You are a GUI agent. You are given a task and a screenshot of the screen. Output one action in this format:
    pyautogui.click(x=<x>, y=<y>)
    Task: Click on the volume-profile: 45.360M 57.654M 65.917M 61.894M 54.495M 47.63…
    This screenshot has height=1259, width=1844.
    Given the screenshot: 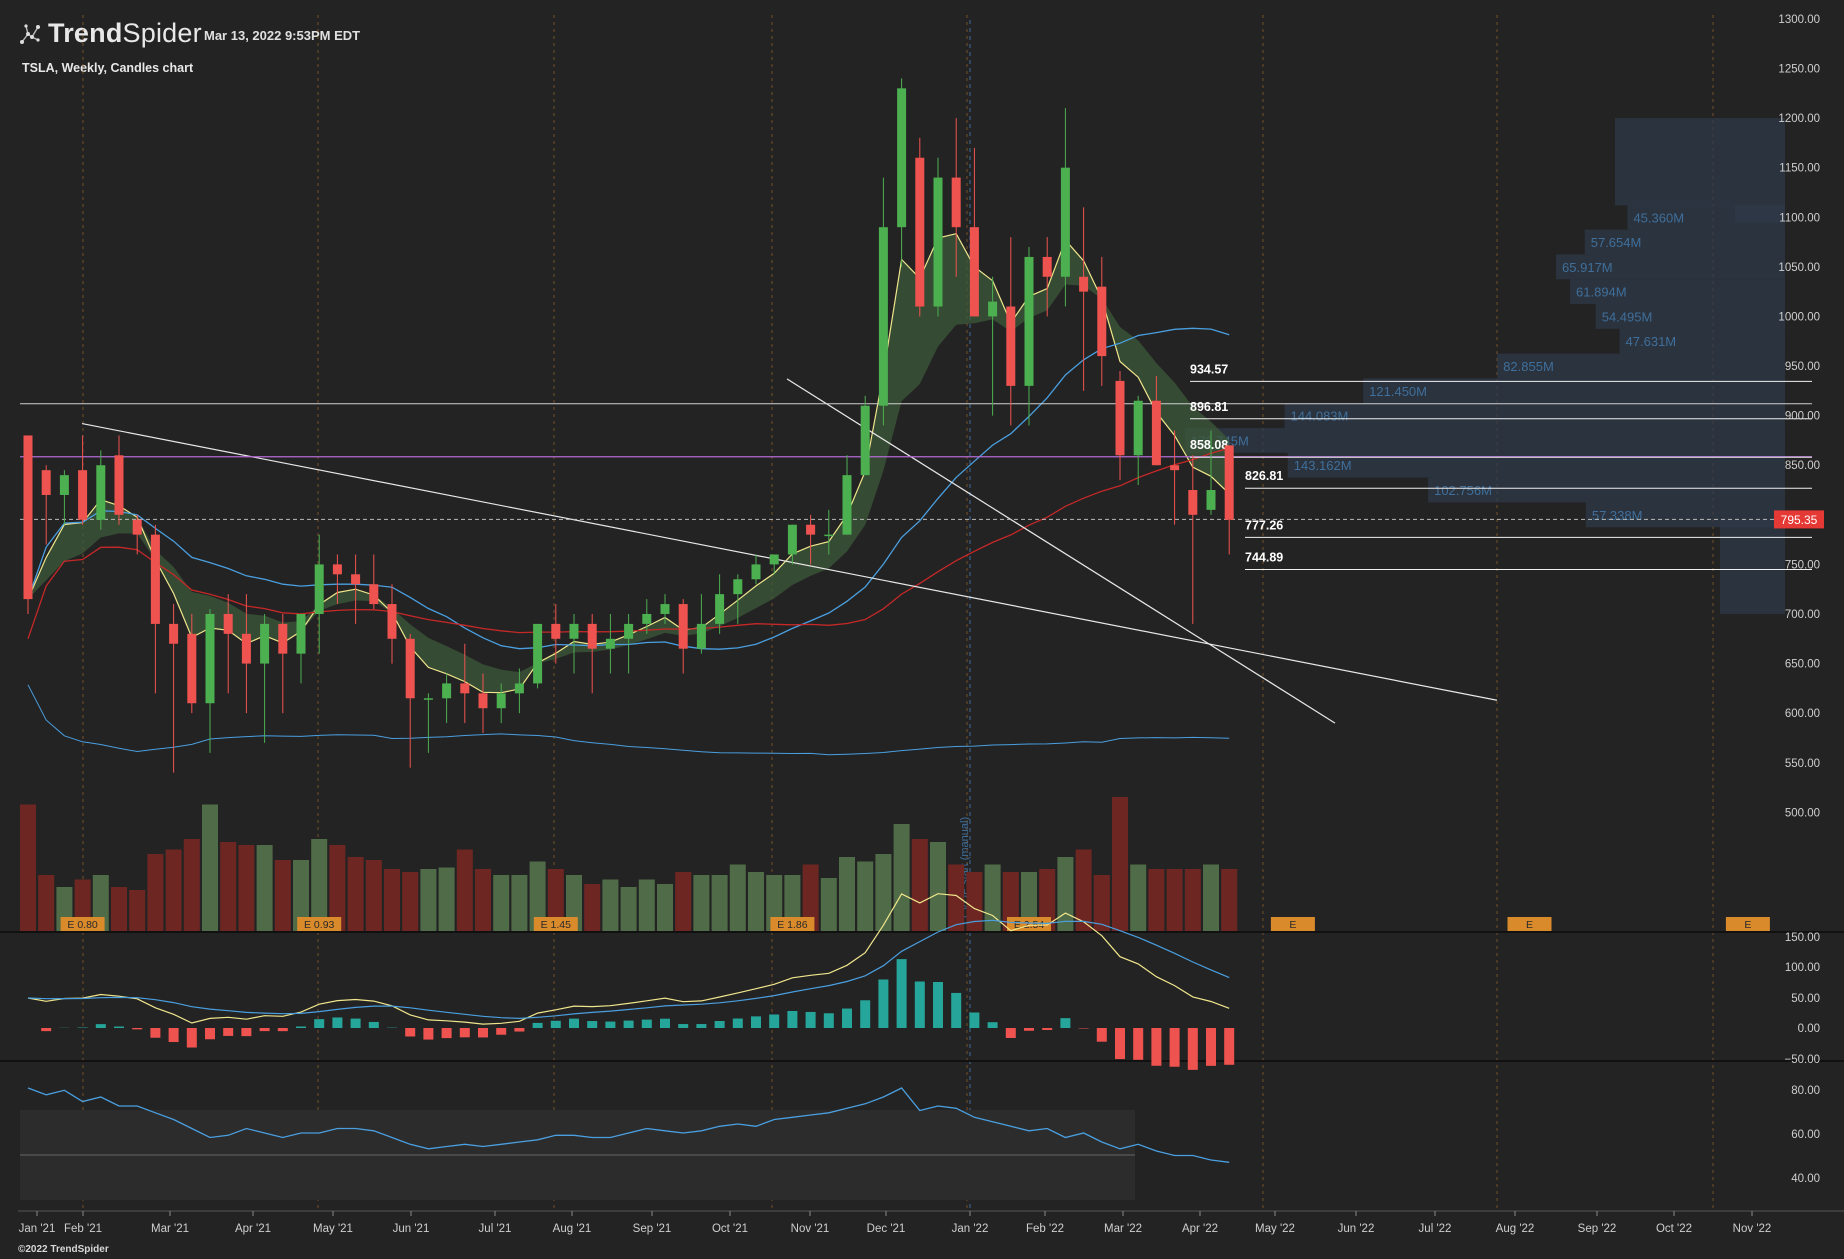 What is the action you would take?
    pyautogui.click(x=1485, y=366)
    